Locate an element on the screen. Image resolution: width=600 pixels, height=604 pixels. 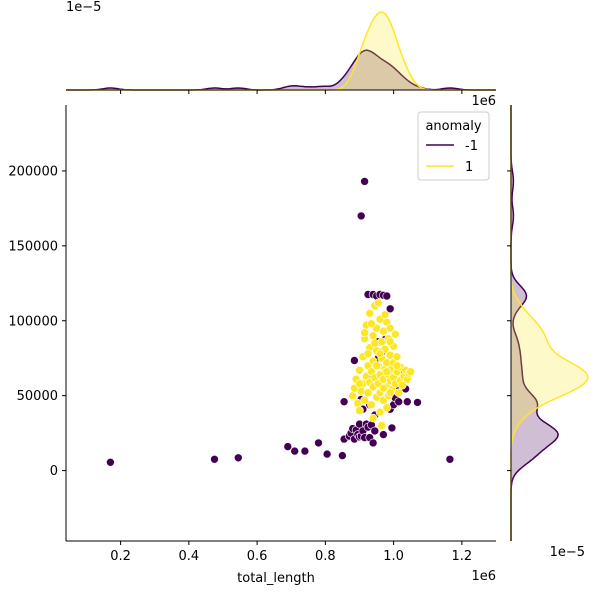
legend-title: anomaly is located at coordinates (453, 126).